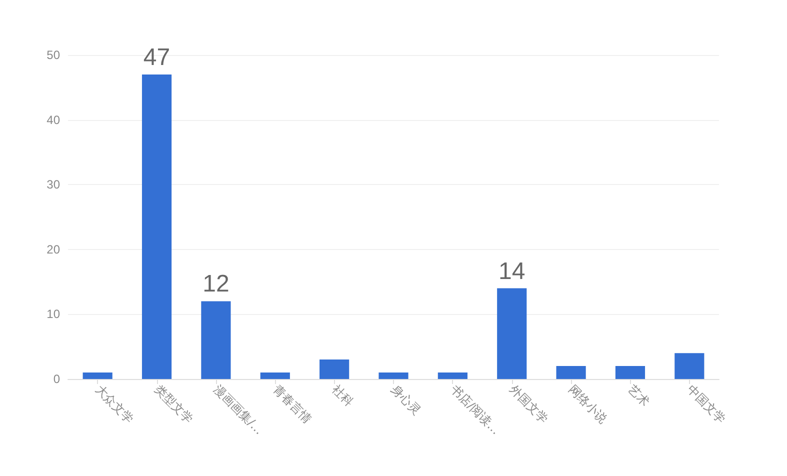 This screenshot has height=476, width=787. What do you see at coordinates (638, 395) in the screenshot?
I see `x-tick-label: 艺术` at bounding box center [638, 395].